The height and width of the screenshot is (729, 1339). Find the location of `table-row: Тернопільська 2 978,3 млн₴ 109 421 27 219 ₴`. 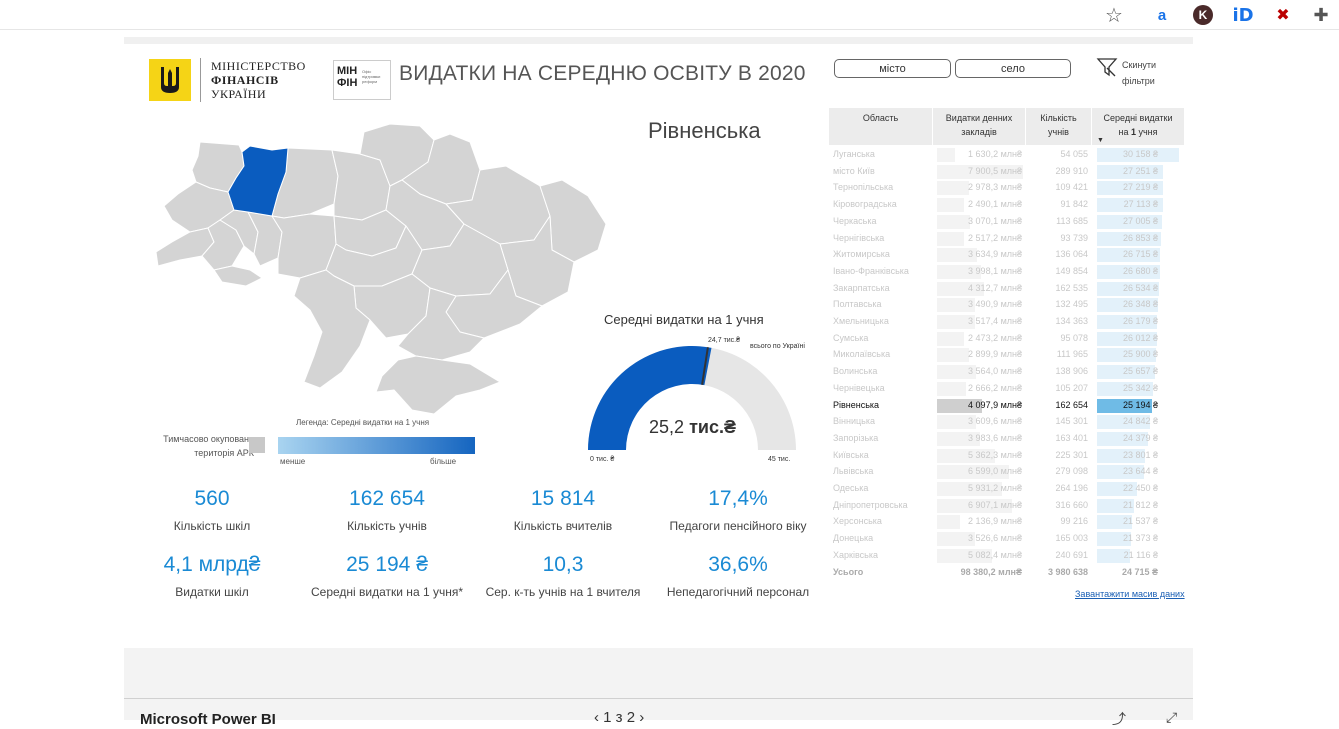

table-row: Тернопільська 2 978,3 млн₴ 109 421 27 219 ₴ is located at coordinates (1006, 188).